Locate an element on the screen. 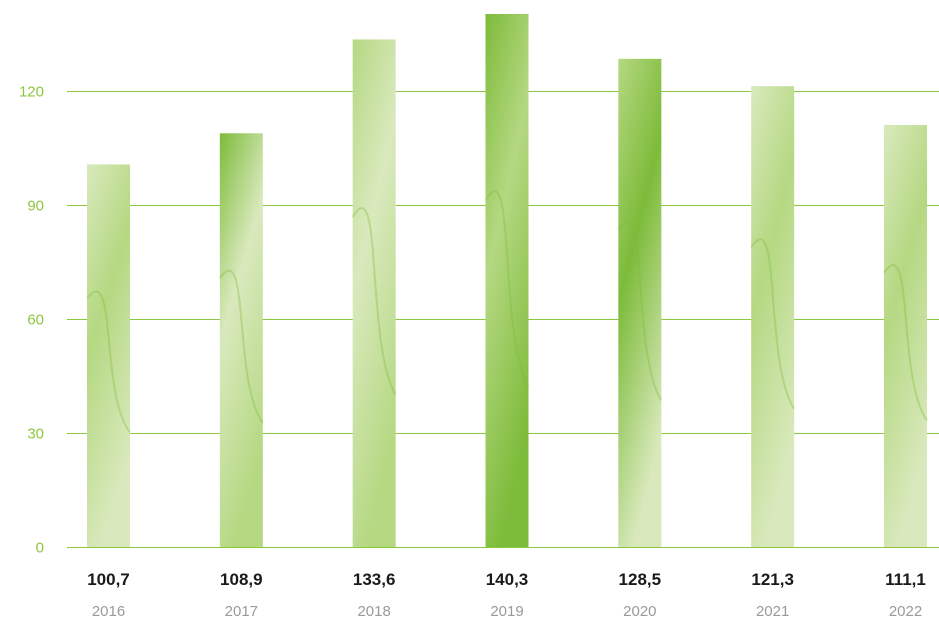 The height and width of the screenshot is (619, 939). bar-texture-2020 is located at coordinates (640, 311).